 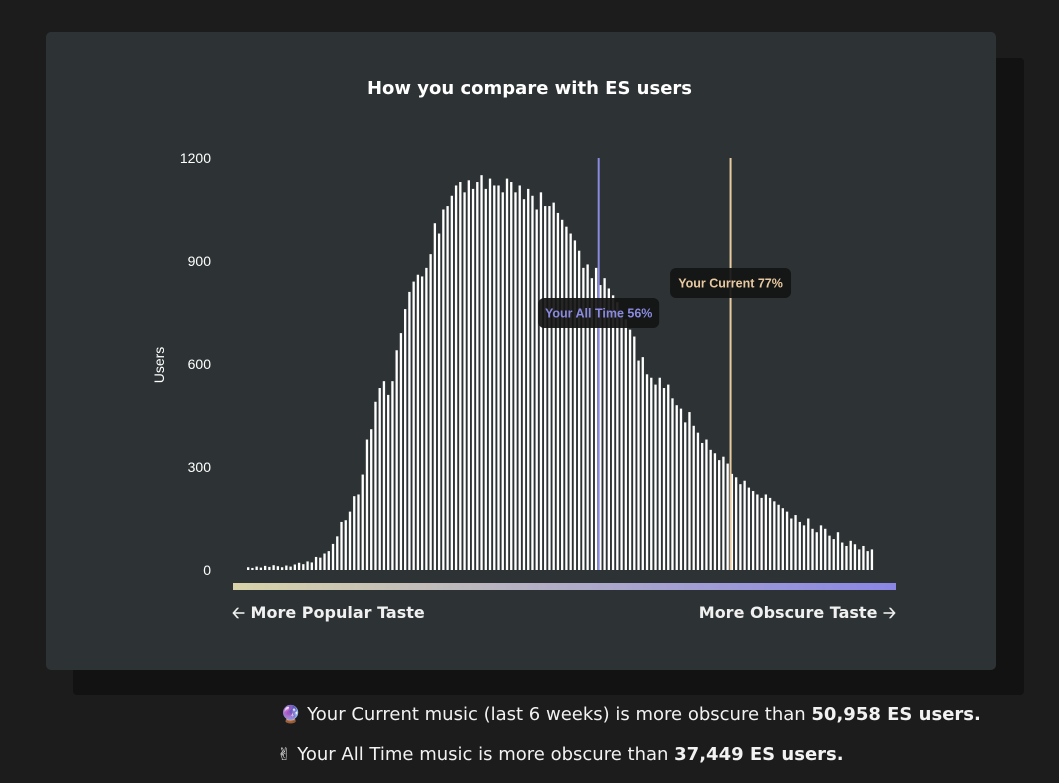 What do you see at coordinates (328, 615) in the screenshot?
I see `more-popular-nav: 🡠 More Popular Taste` at bounding box center [328, 615].